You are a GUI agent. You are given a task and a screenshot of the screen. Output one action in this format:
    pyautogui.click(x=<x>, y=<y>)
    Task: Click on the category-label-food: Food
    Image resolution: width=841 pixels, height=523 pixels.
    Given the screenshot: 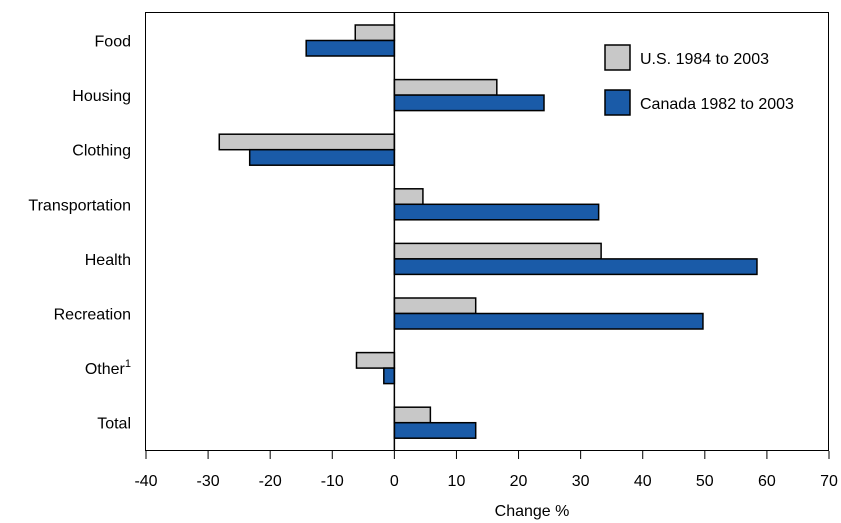 What is the action you would take?
    pyautogui.click(x=113, y=42)
    